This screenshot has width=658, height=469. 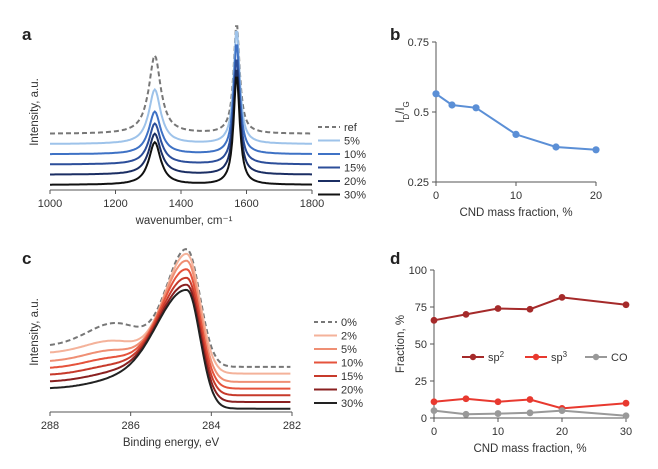 What do you see at coordinates (26, 258) in the screenshot?
I see `panel-c-label: c` at bounding box center [26, 258].